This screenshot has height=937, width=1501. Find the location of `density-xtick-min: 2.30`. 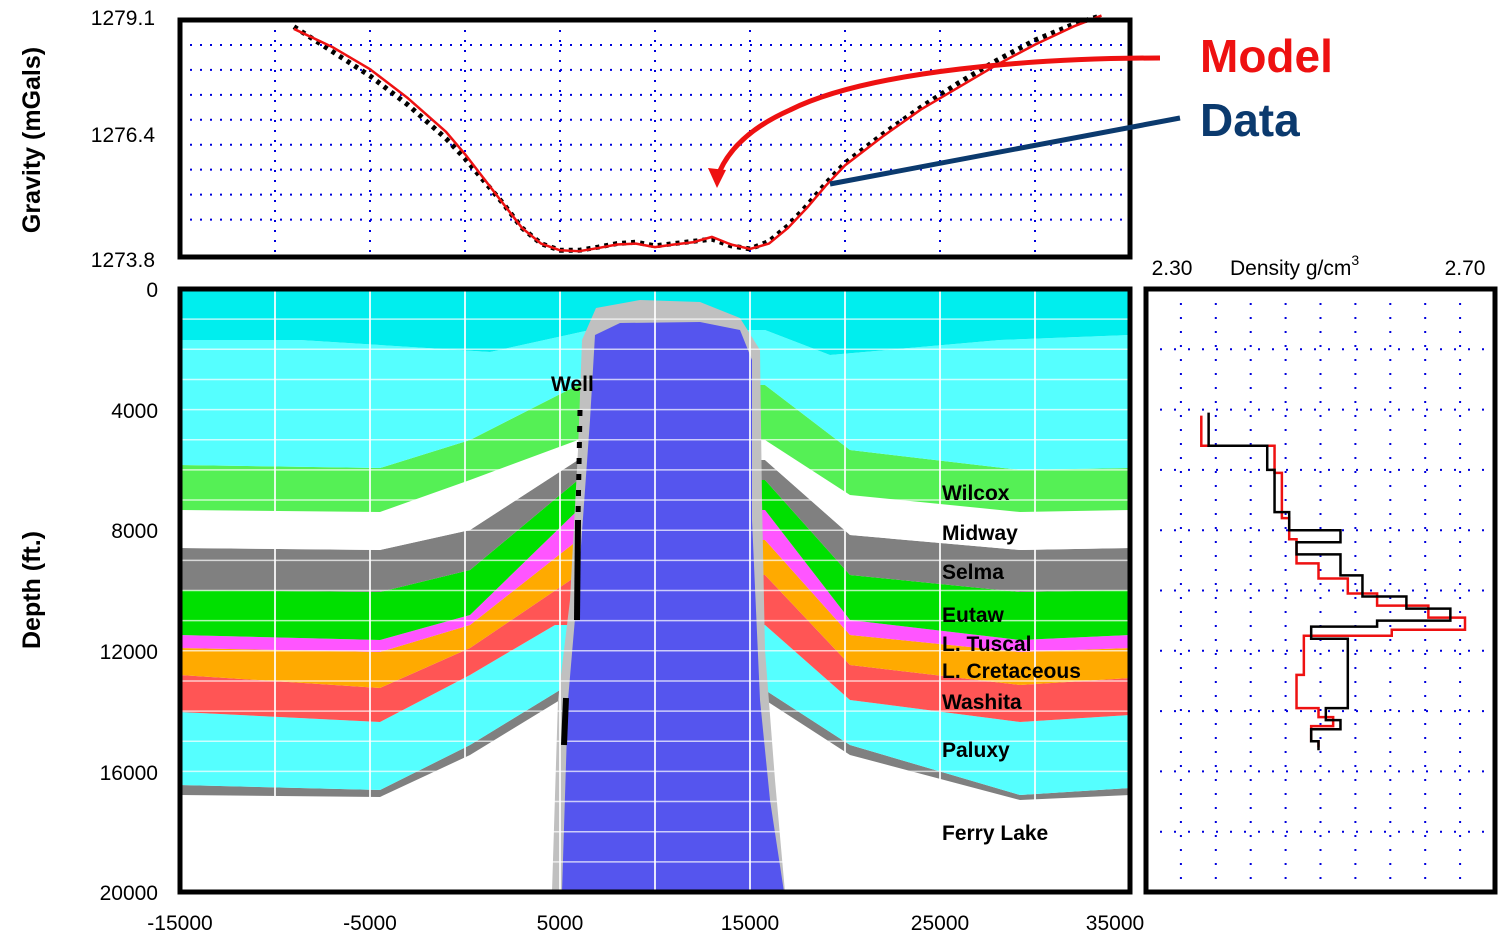

density-xtick-min: 2.30 is located at coordinates (1172, 268).